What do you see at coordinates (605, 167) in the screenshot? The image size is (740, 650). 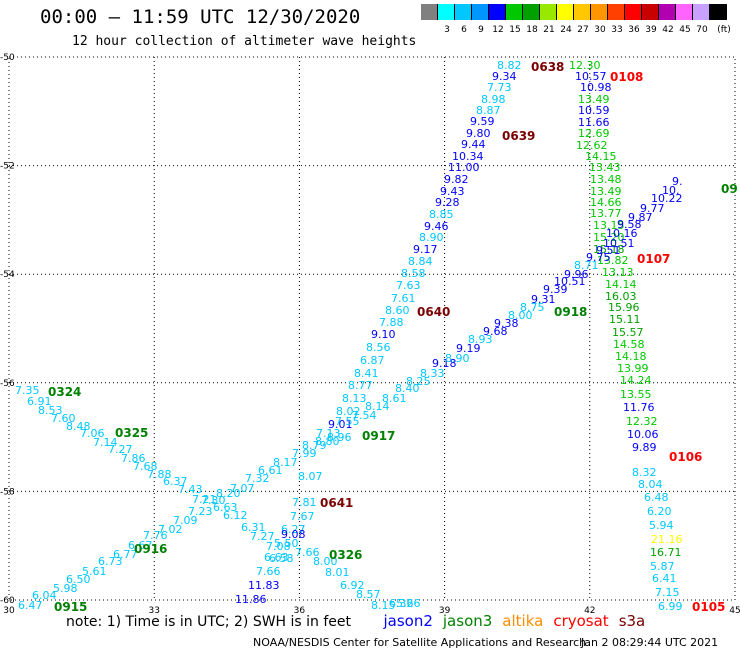 I see `wave-height-label: 13.43` at bounding box center [605, 167].